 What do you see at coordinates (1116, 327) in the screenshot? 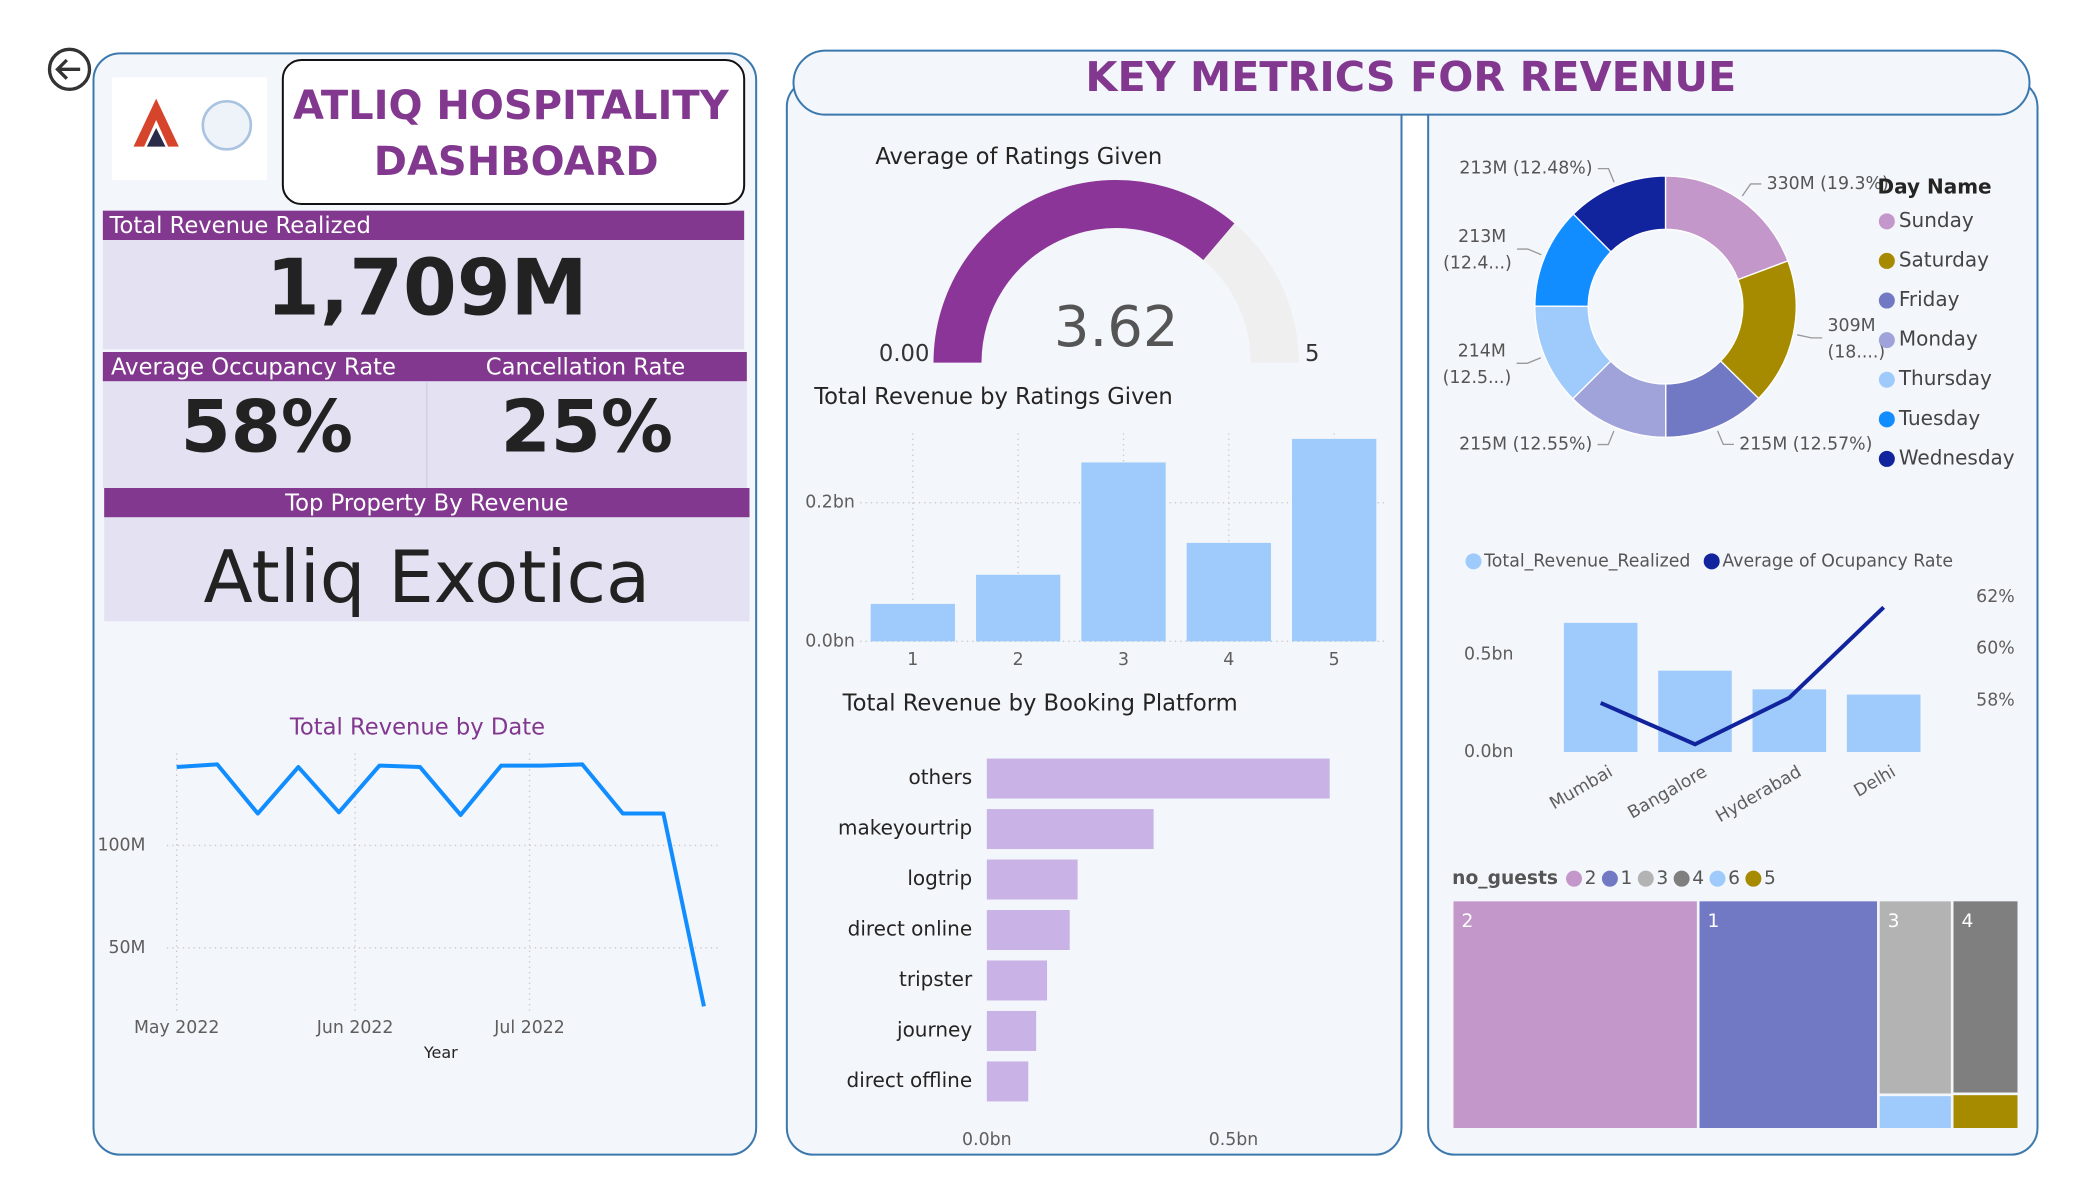
I see `gauge-value-label: 3.62` at bounding box center [1116, 327].